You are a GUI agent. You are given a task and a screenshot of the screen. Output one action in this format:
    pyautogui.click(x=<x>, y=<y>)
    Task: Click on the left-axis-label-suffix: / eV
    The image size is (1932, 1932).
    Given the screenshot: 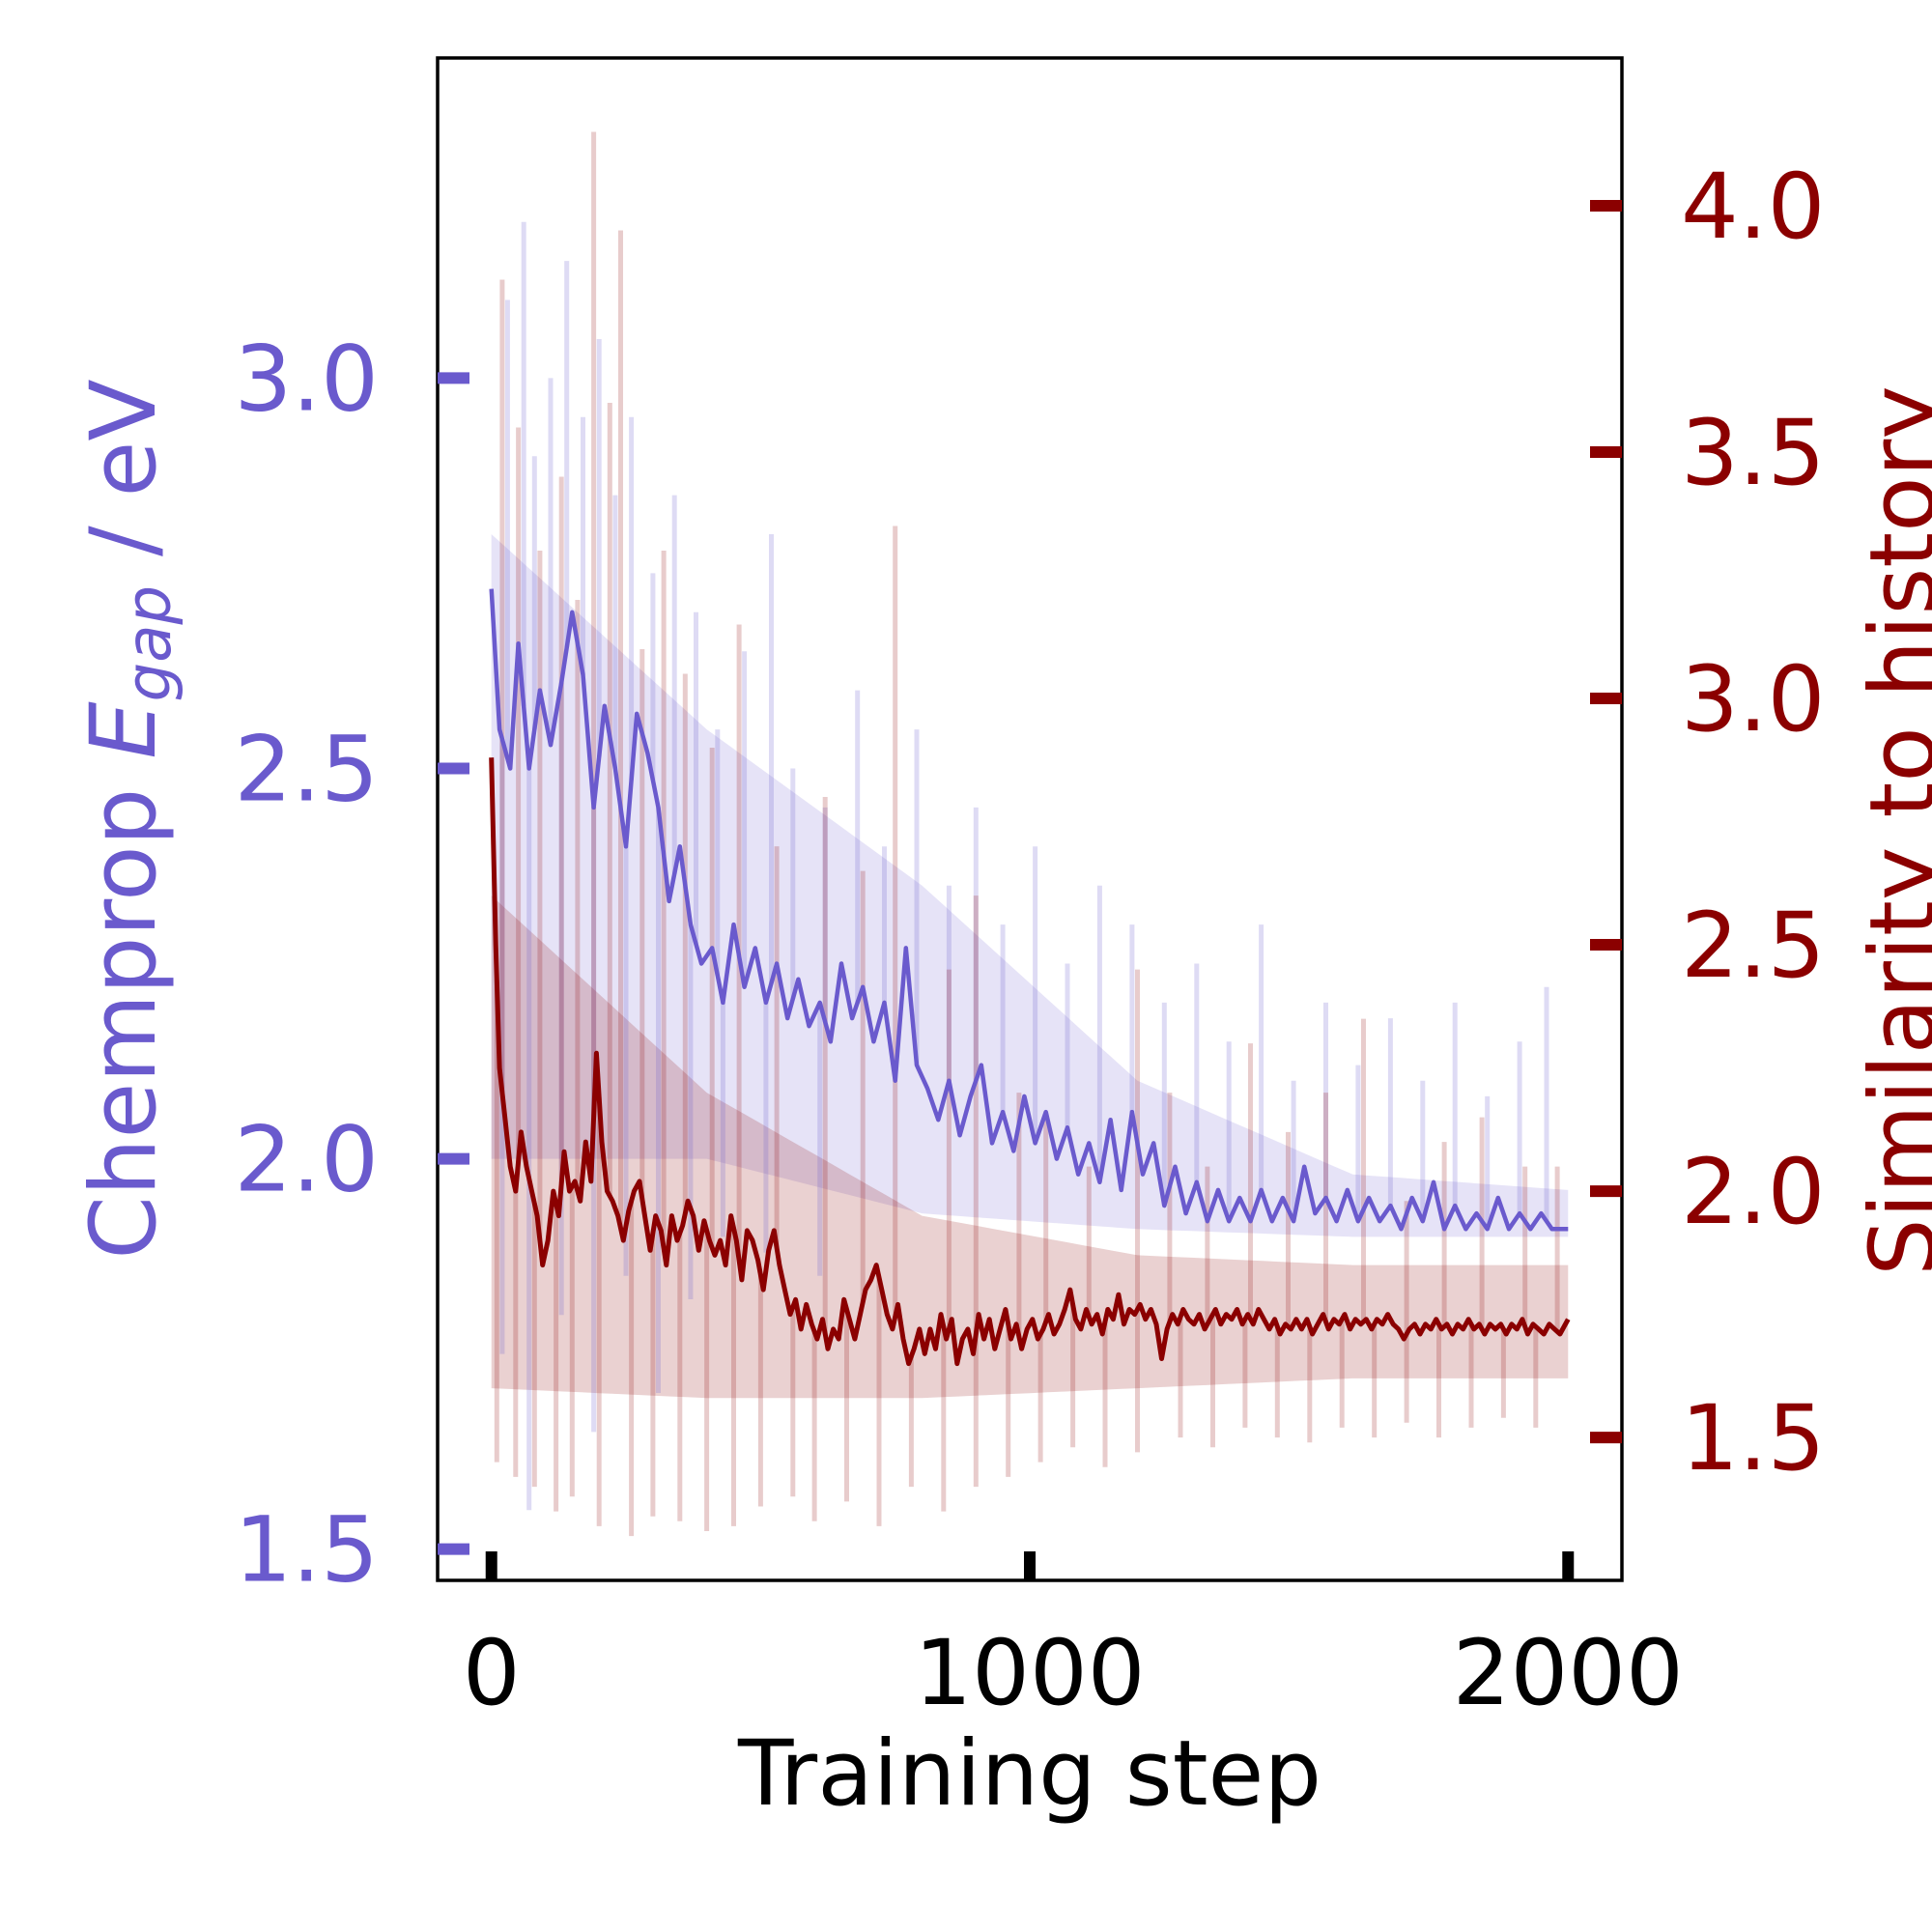 What is the action you would take?
    pyautogui.click(x=124, y=482)
    